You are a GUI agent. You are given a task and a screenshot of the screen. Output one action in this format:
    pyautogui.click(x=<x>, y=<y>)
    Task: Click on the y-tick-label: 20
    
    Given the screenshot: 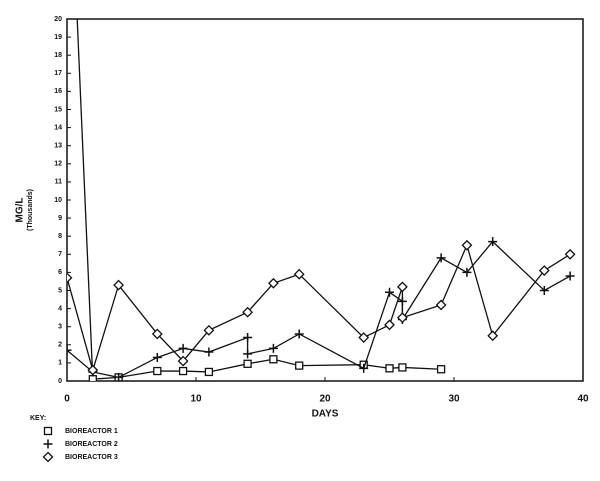 What is the action you would take?
    pyautogui.click(x=58, y=19)
    